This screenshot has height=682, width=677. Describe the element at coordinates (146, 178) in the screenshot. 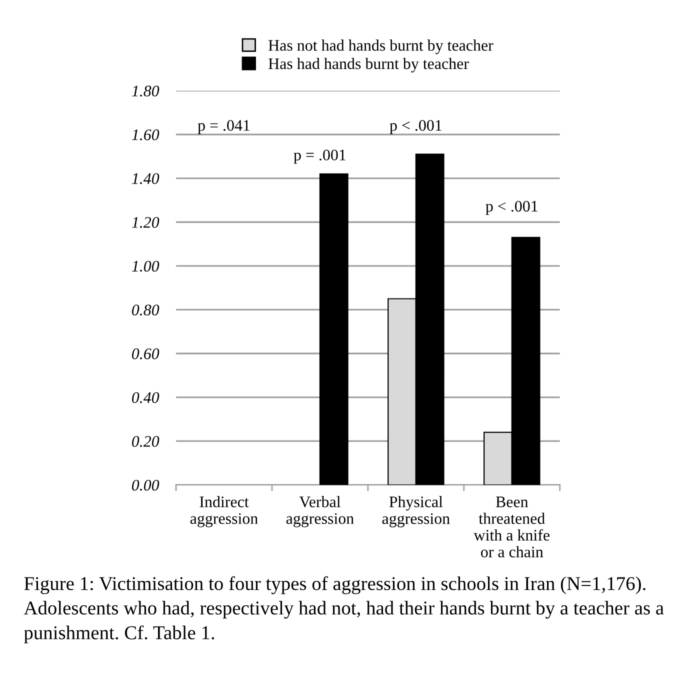

I see `y-tick-label: 1.40` at that location.